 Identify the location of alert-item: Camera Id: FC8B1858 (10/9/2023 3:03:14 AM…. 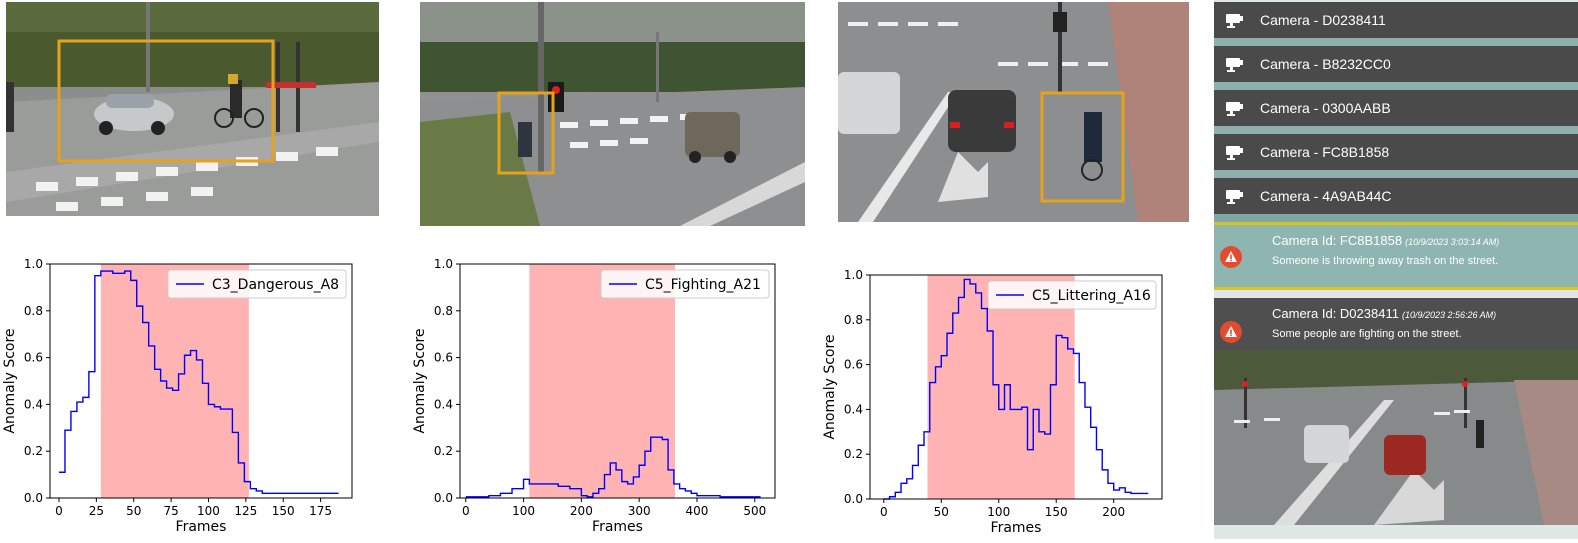
(1396, 256).